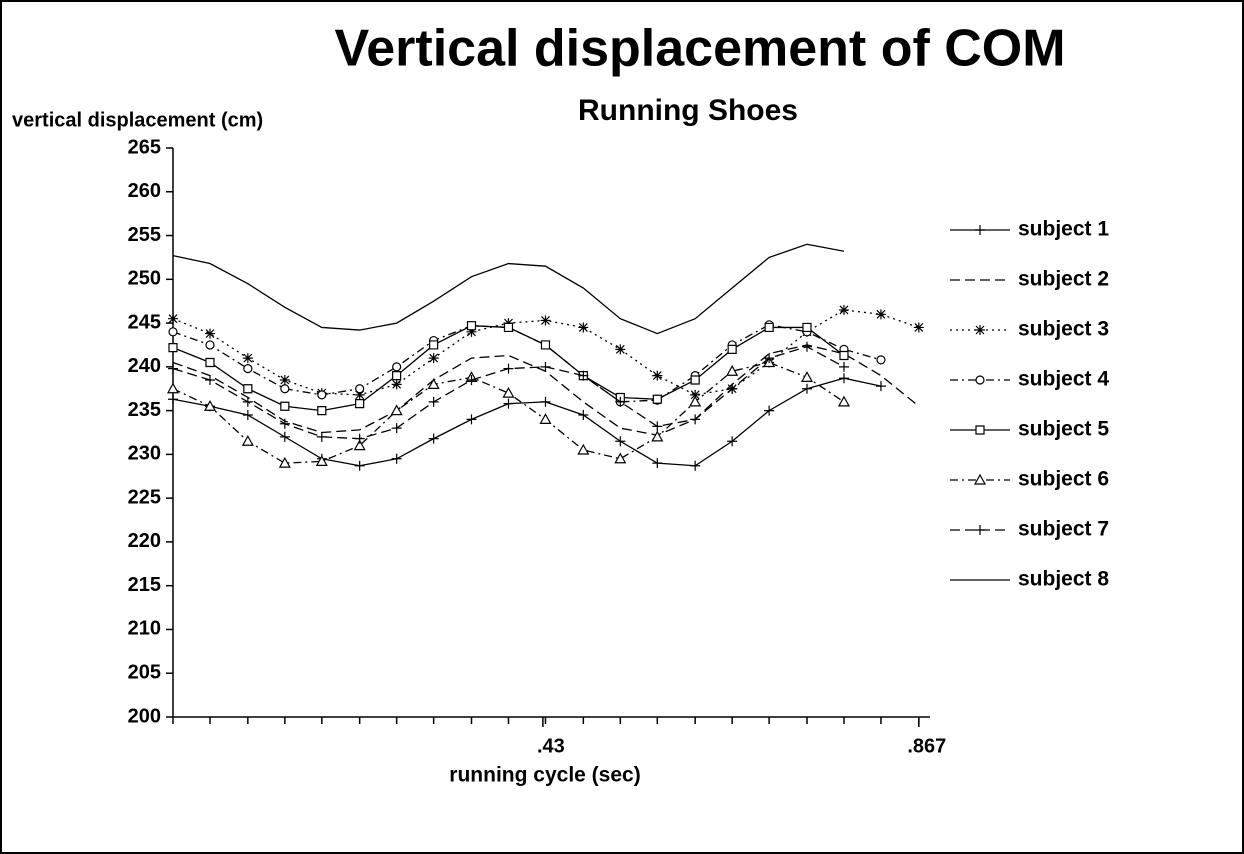 The width and height of the screenshot is (1244, 854). I want to click on legend-label: subject 1, so click(1063, 229).